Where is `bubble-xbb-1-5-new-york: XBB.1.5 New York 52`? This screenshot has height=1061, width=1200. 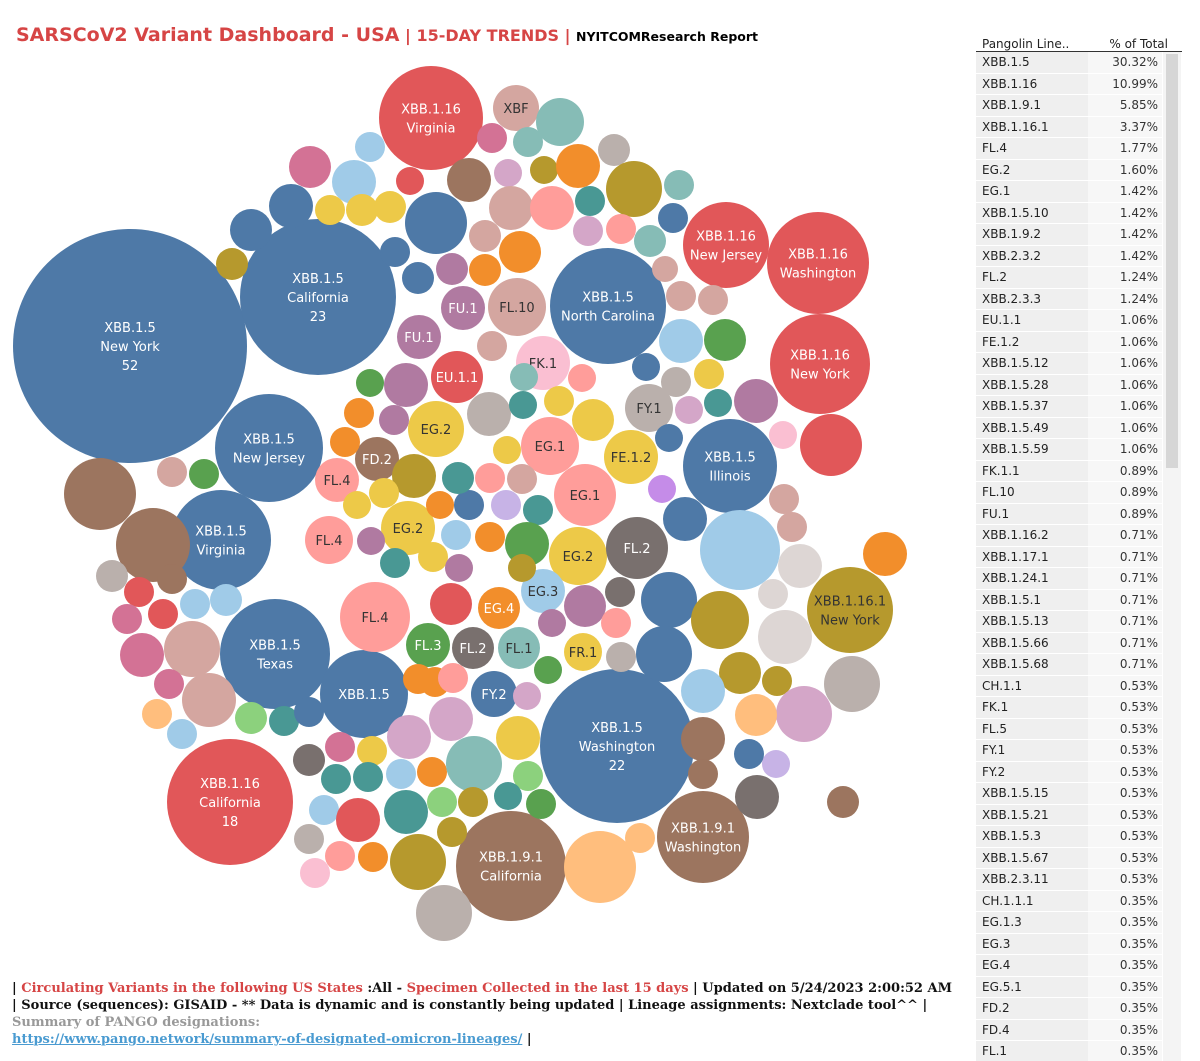
bubble-xbb-1-5-new-york: XBB.1.5 New York 52 is located at coordinates (130, 346).